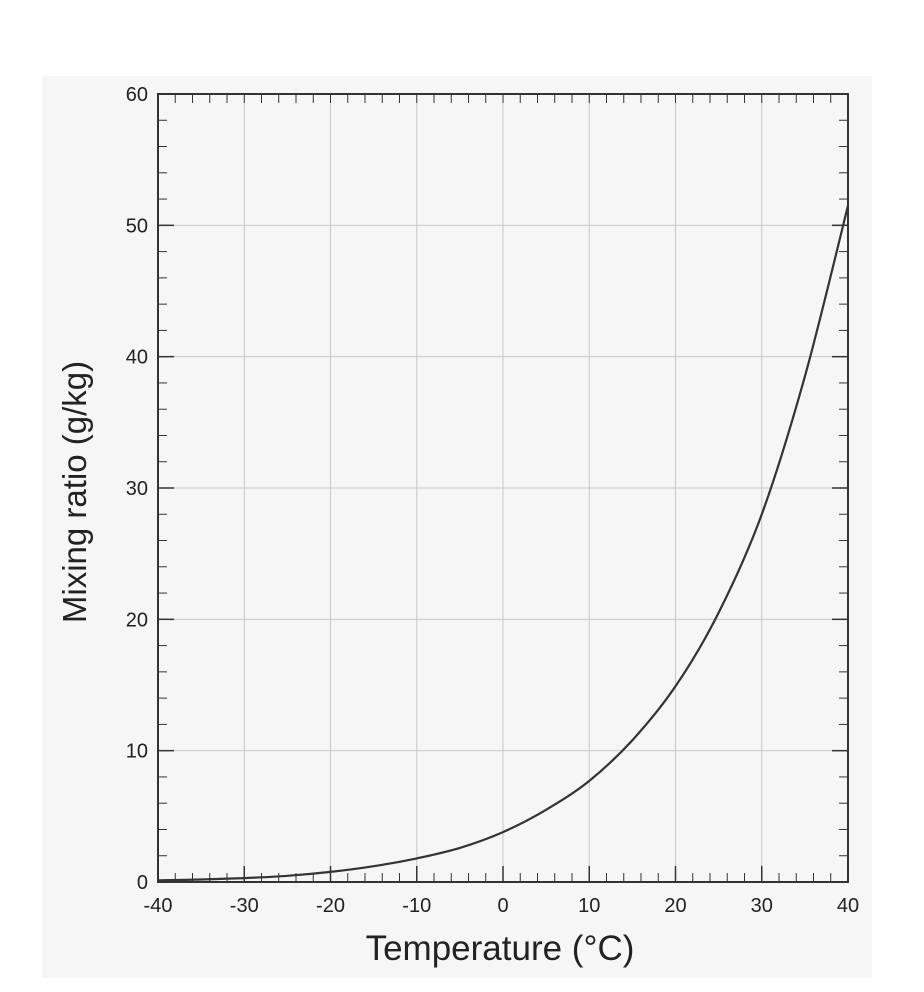 This screenshot has width=924, height=992. Describe the element at coordinates (502, 906) in the screenshot. I see `x-tick-label: 0` at that location.